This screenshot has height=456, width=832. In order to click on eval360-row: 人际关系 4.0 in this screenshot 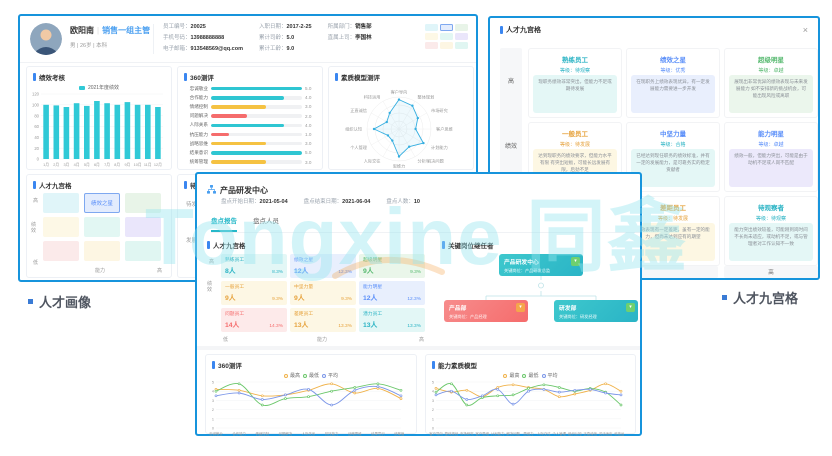, I will do `click(250, 125)`.